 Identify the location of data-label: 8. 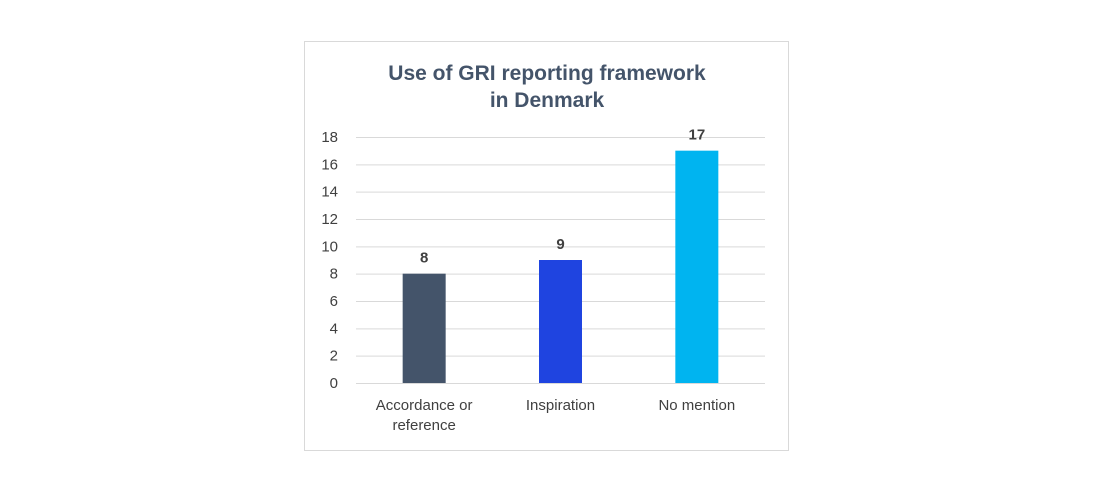
(424, 258).